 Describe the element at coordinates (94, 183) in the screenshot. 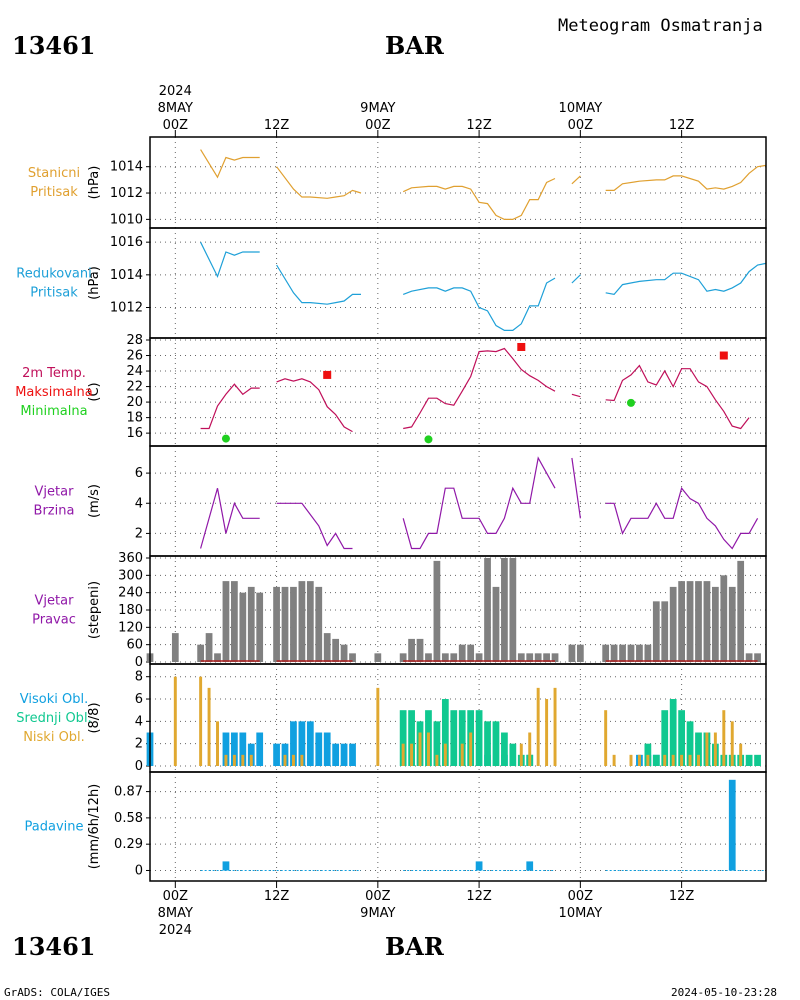

I see `y-axis-label: (hPa)` at that location.